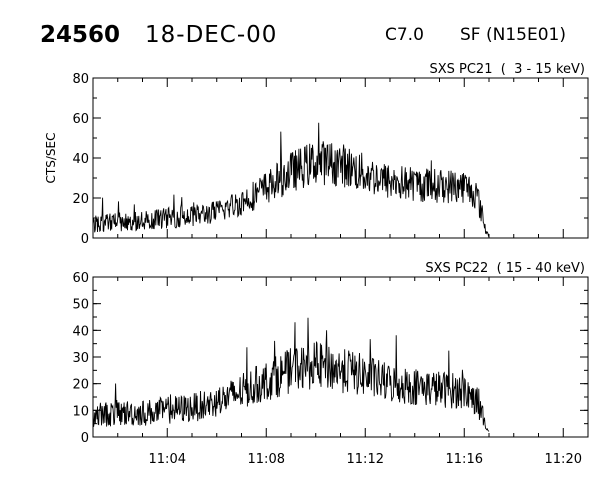 This screenshot has height=480, width=600. Describe the element at coordinates (365, 459) in the screenshot. I see `x-tick-label: 11:12` at that location.